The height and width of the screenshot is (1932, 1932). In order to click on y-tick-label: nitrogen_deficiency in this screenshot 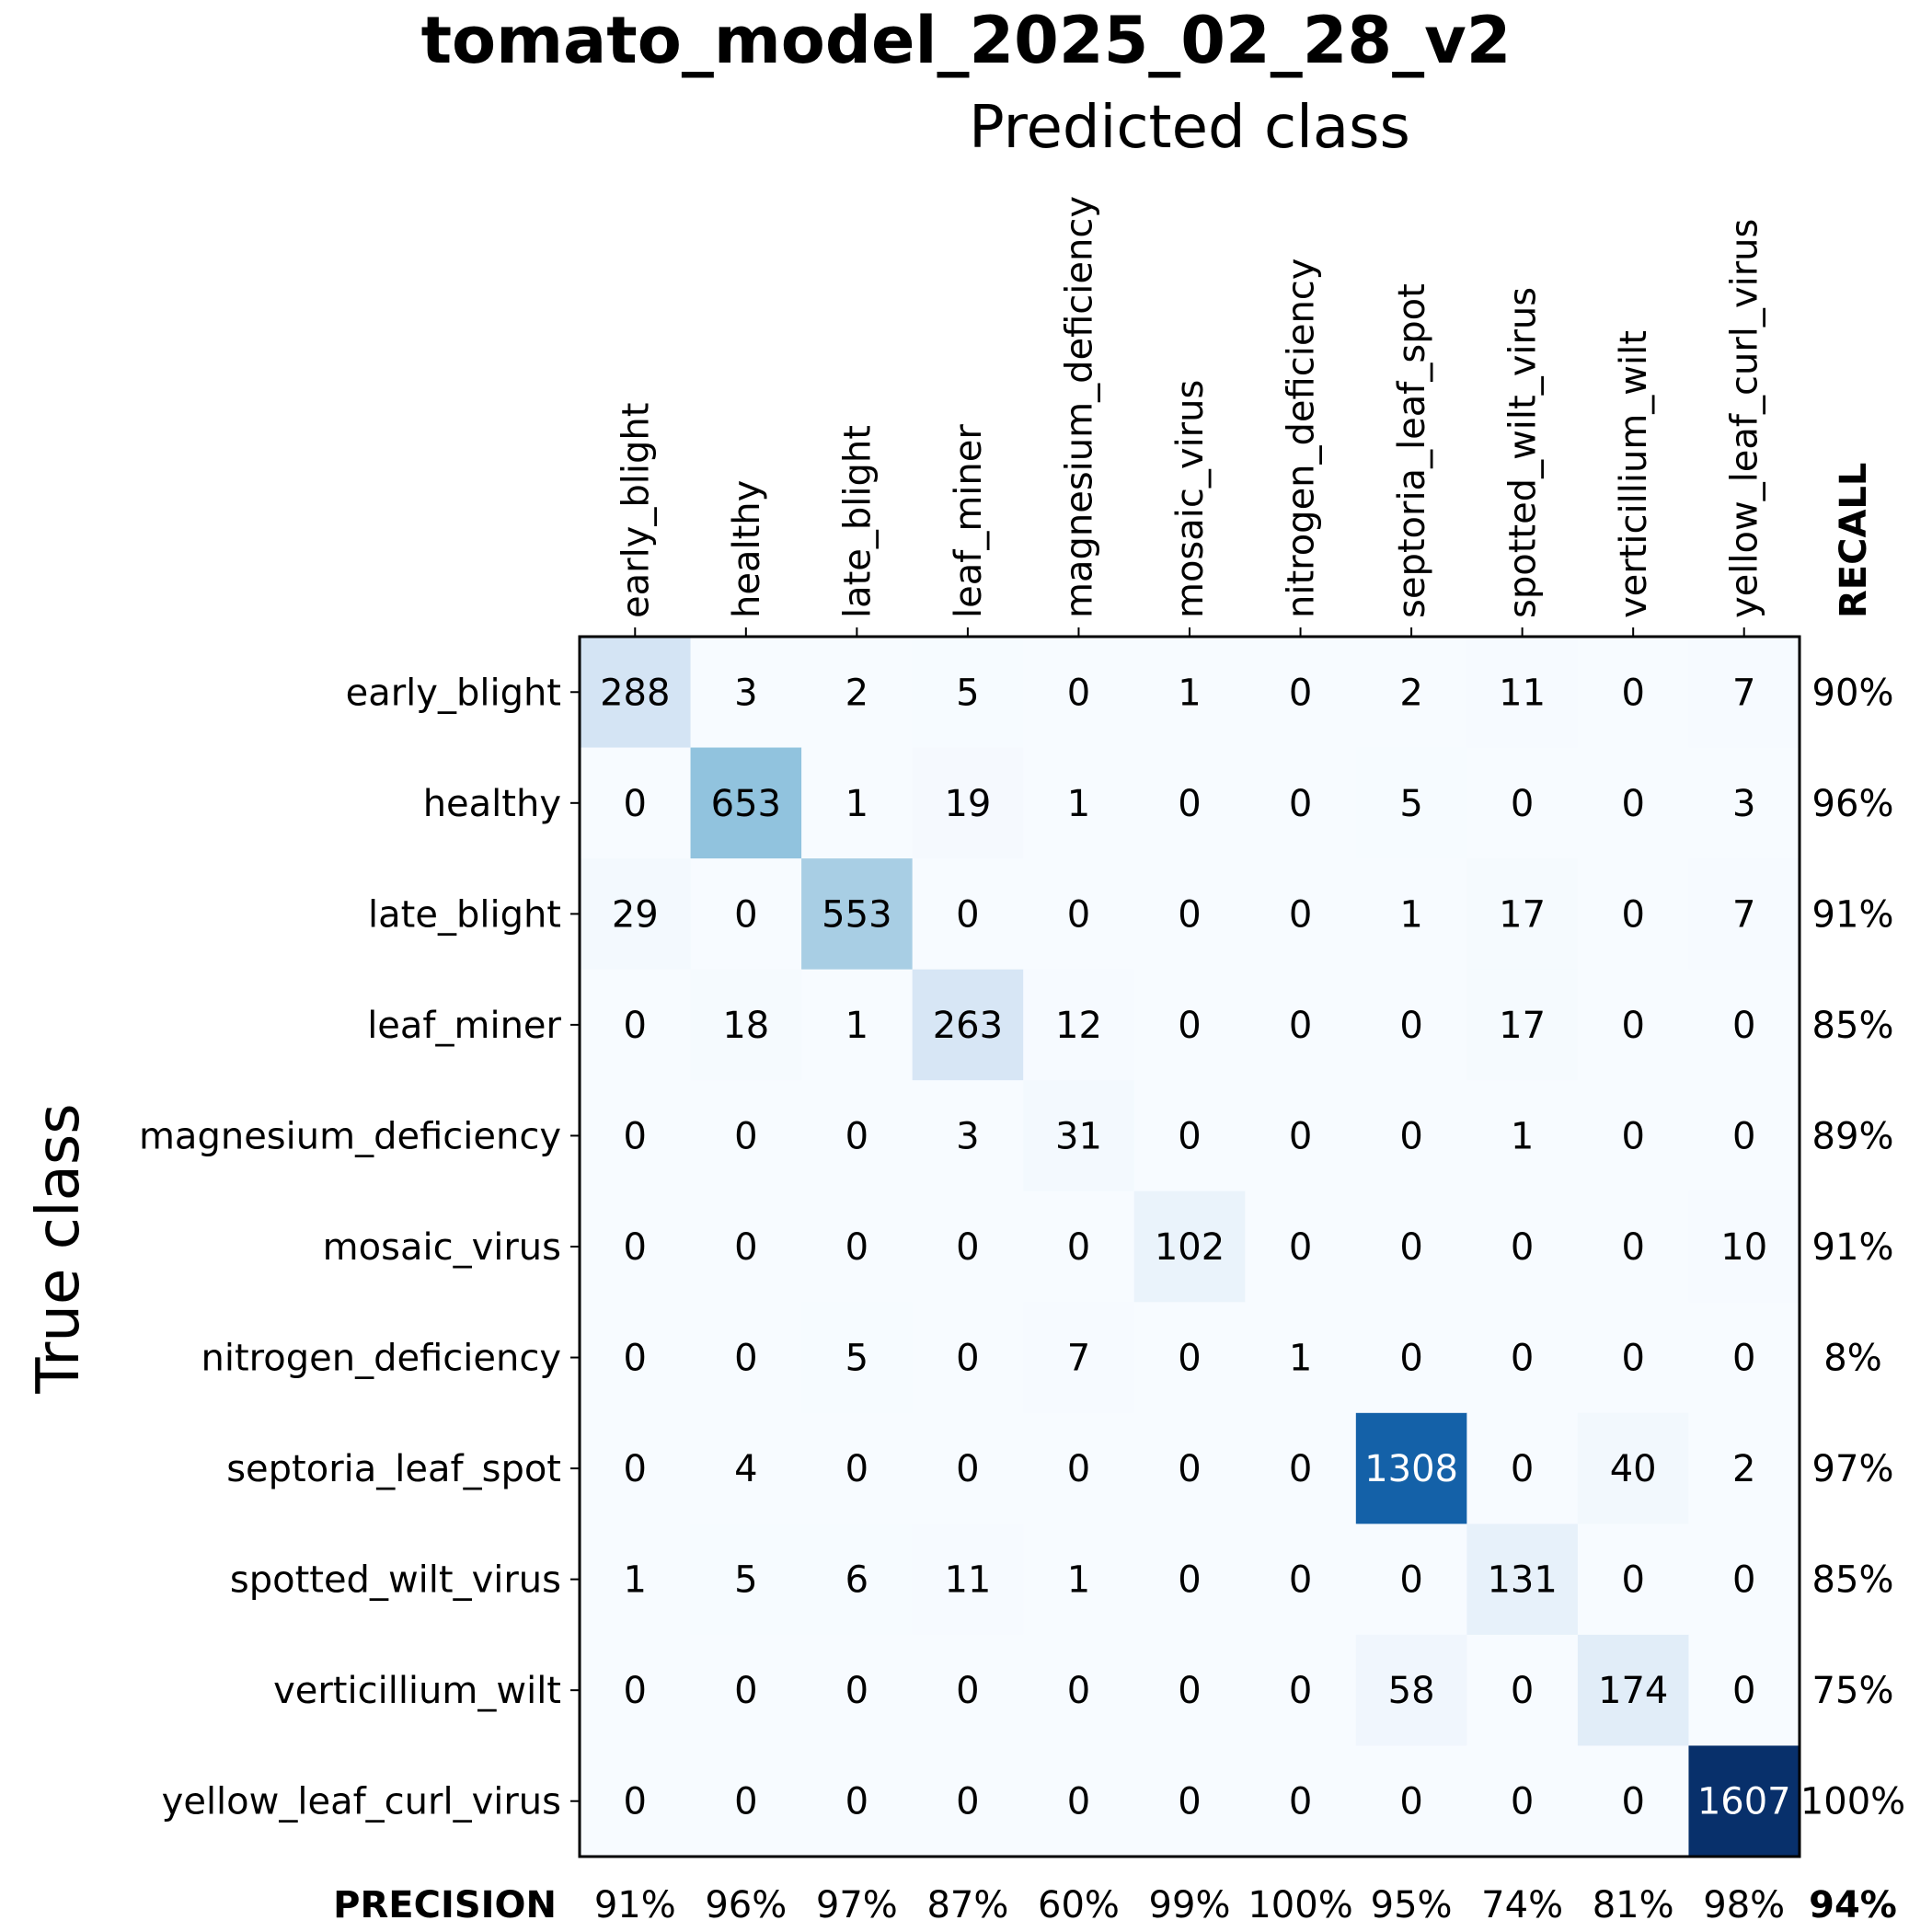, I will do `click(381, 1359)`.